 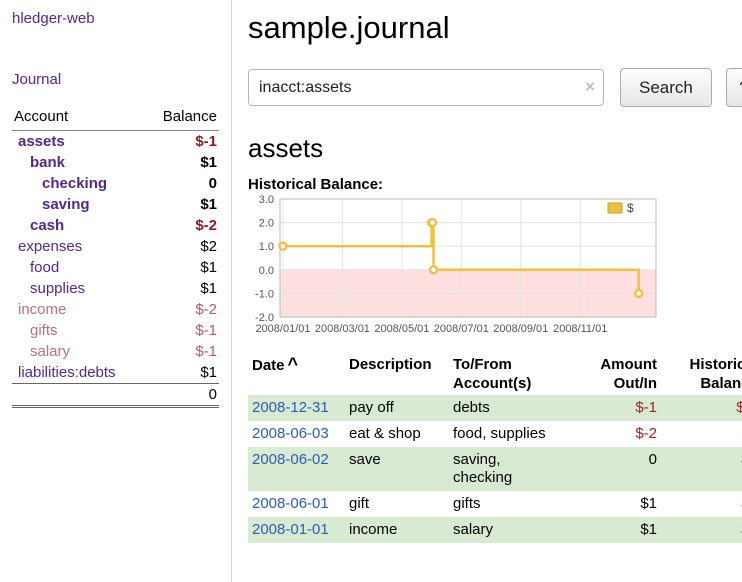 What do you see at coordinates (630, 208) in the screenshot?
I see `legend-label: $` at bounding box center [630, 208].